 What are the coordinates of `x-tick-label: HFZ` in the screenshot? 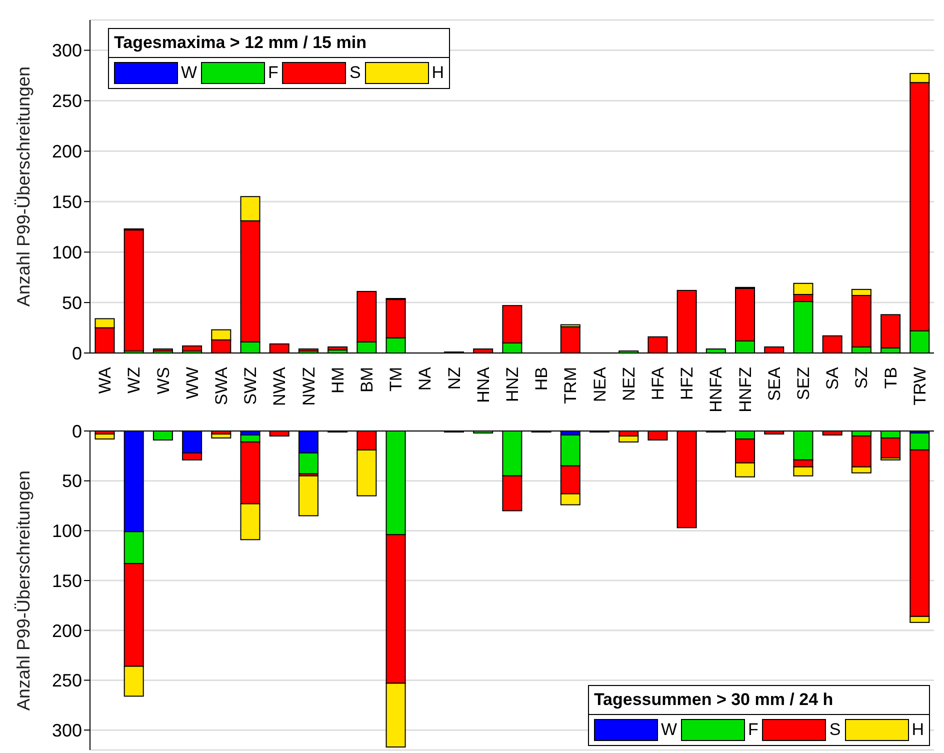 It's located at (687, 383).